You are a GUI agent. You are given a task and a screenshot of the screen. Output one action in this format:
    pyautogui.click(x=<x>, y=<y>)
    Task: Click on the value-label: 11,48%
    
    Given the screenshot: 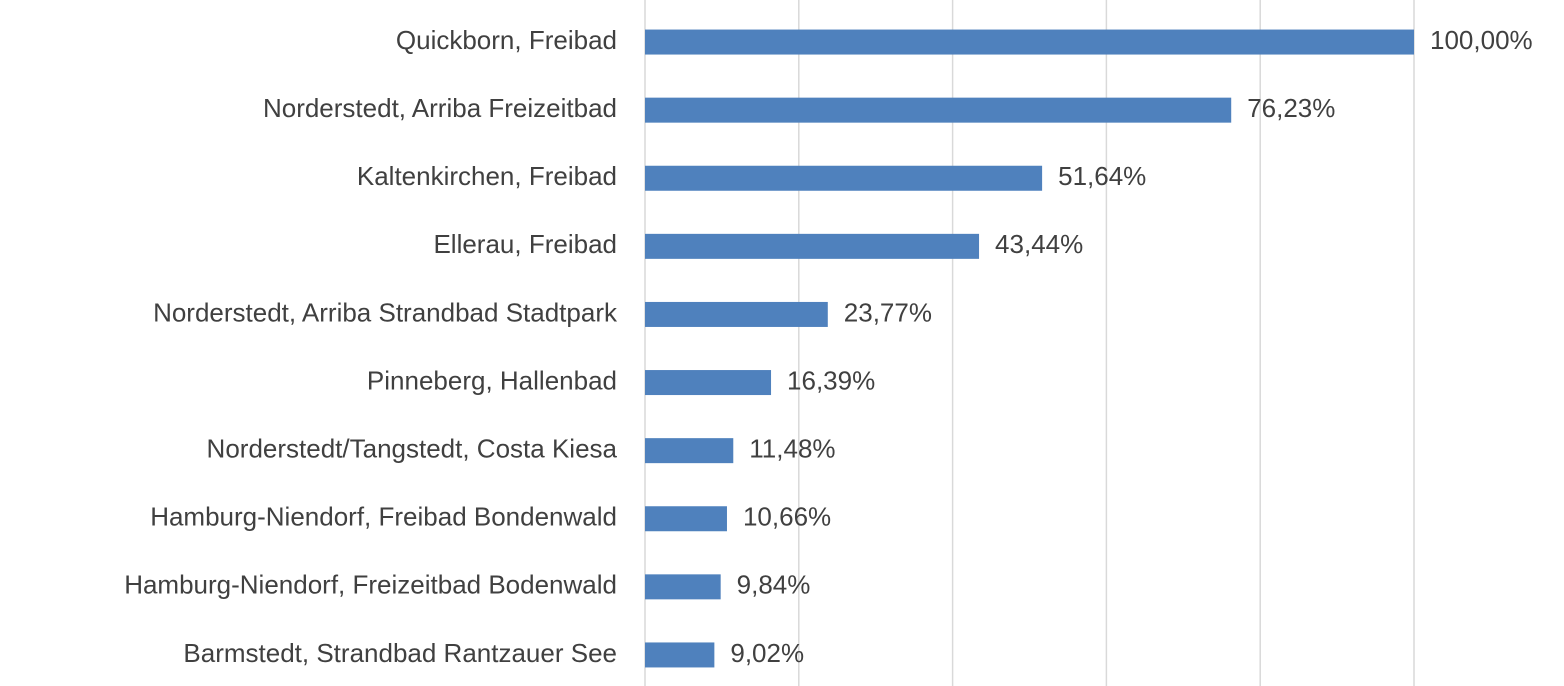 What is the action you would take?
    pyautogui.click(x=792, y=449)
    